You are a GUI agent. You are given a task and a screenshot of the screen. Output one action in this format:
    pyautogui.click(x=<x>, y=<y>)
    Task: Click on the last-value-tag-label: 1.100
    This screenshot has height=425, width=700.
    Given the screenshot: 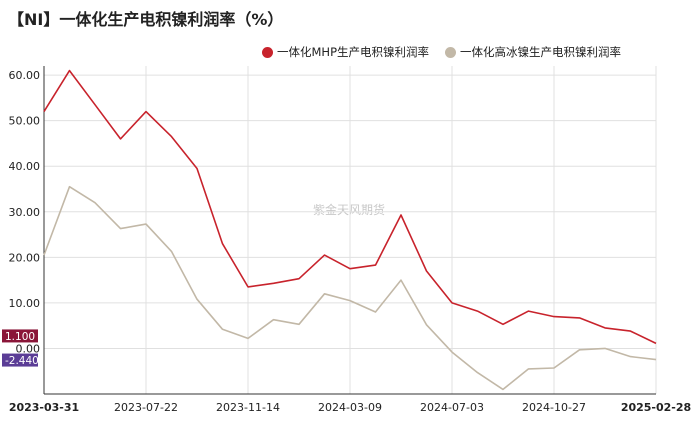 What is the action you would take?
    pyautogui.click(x=20, y=337)
    